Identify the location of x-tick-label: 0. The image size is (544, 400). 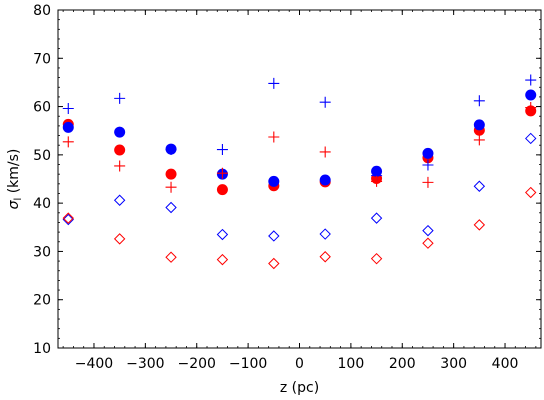
(299, 364).